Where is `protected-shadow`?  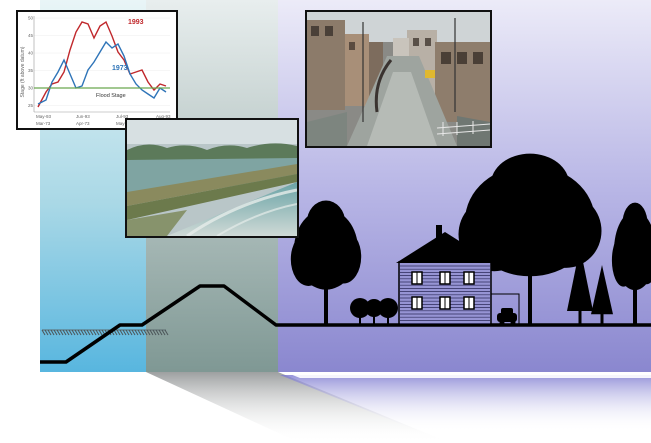 protected-shadow is located at coordinates (465, 403).